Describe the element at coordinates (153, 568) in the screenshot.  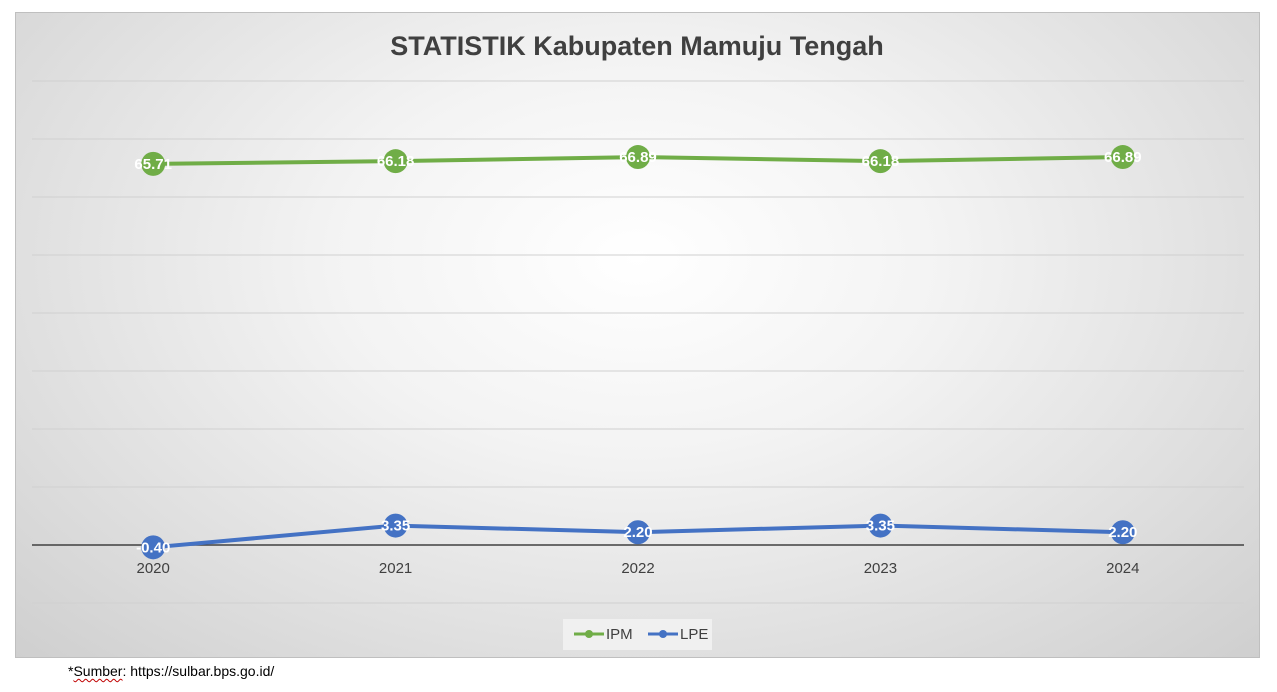
I see `x-tick-label: 2020` at that location.